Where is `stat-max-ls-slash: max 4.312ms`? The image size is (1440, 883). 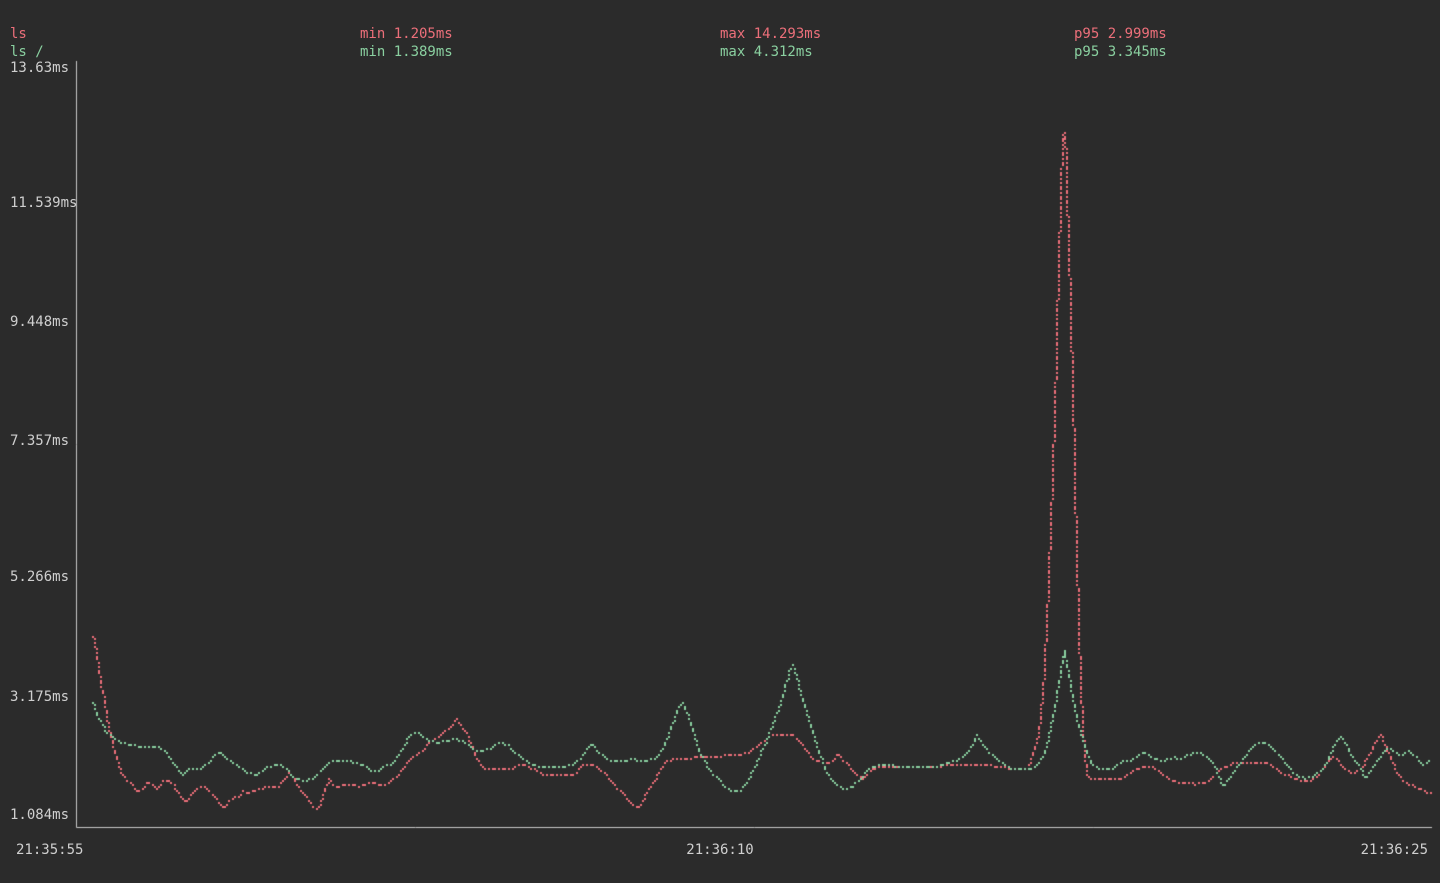
stat-max-ls-slash: max 4.312ms is located at coordinates (766, 52).